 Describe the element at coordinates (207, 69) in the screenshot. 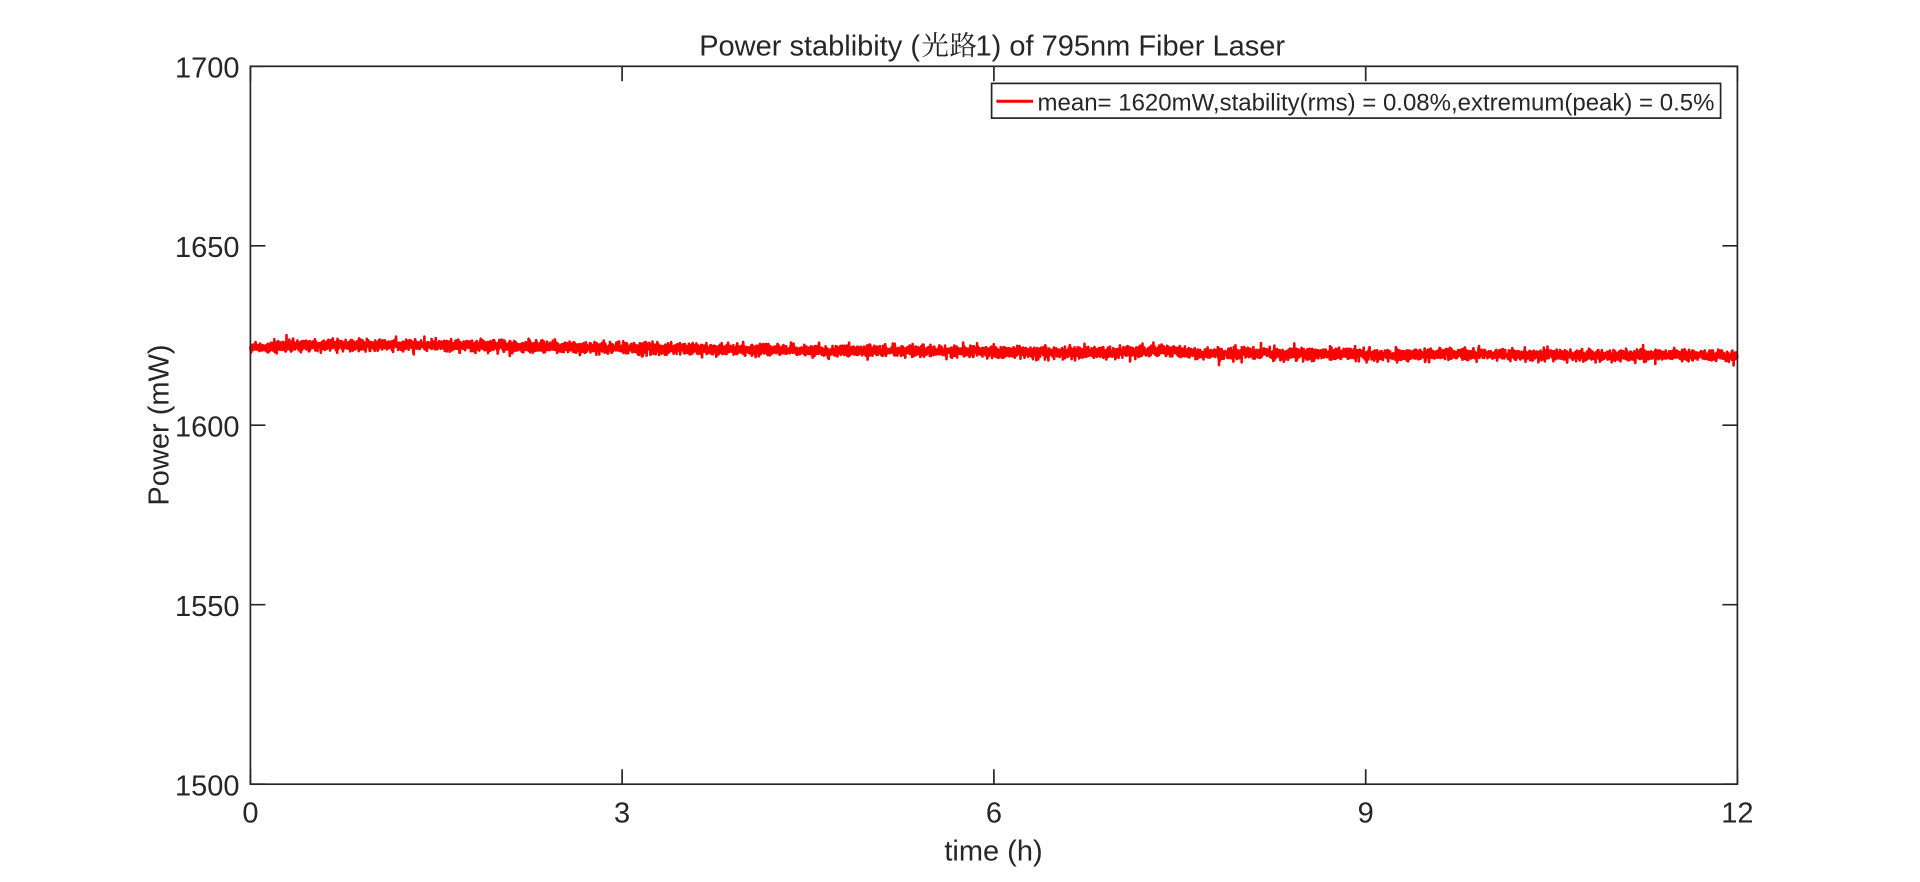

I see `svg-text: 1700` at that location.